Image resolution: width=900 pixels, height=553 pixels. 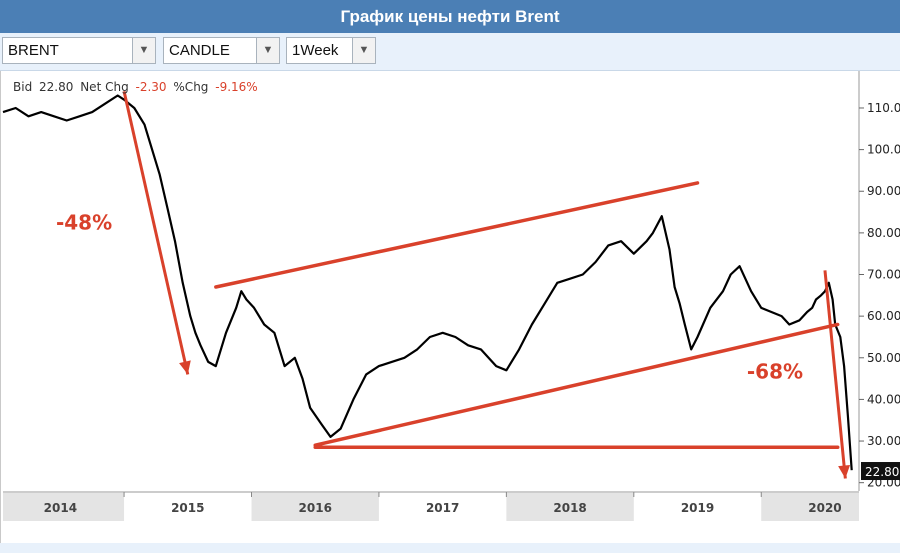 What do you see at coordinates (104, 87) in the screenshot?
I see `net-chg-label: Net Chg` at bounding box center [104, 87].